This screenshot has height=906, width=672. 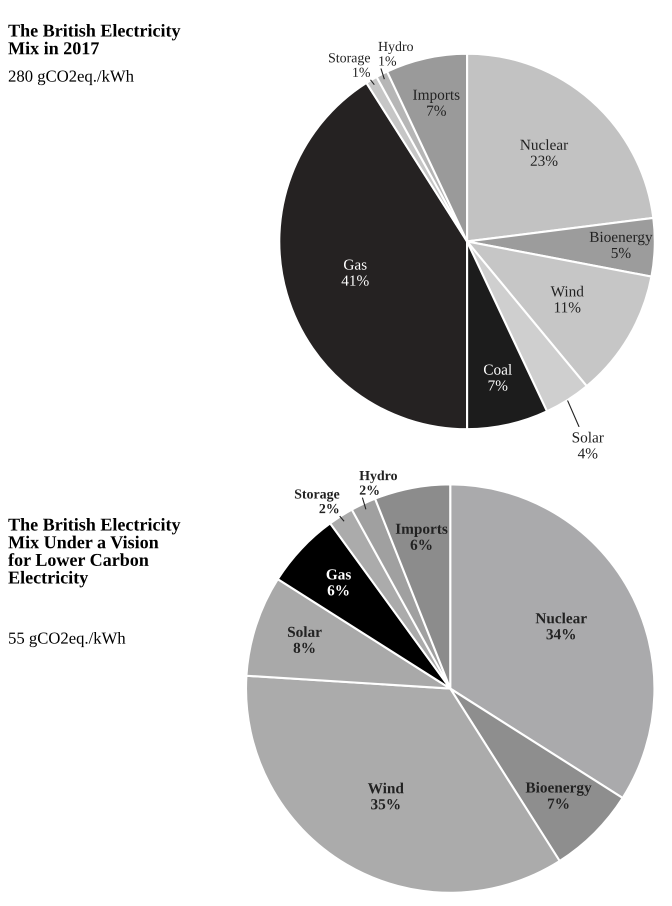 What do you see at coordinates (567, 307) in the screenshot?
I see `data-label: 11%` at bounding box center [567, 307].